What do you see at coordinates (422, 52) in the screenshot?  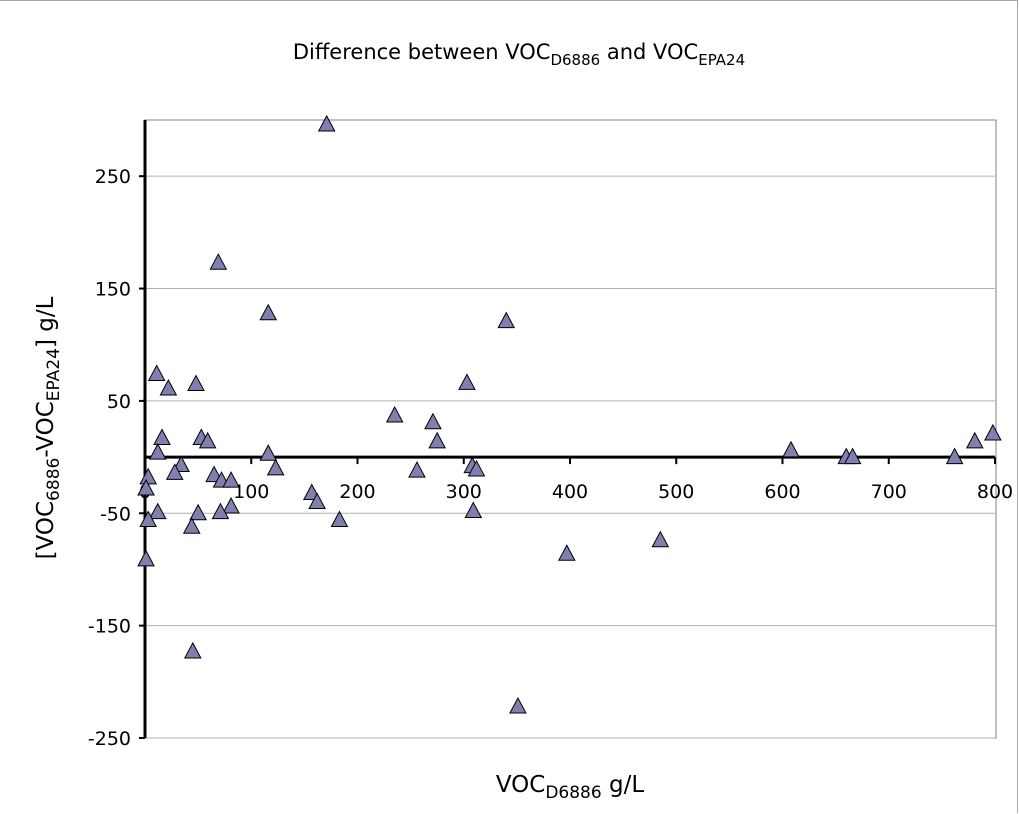 I see `label-part-0: Difference between VOC` at bounding box center [422, 52].